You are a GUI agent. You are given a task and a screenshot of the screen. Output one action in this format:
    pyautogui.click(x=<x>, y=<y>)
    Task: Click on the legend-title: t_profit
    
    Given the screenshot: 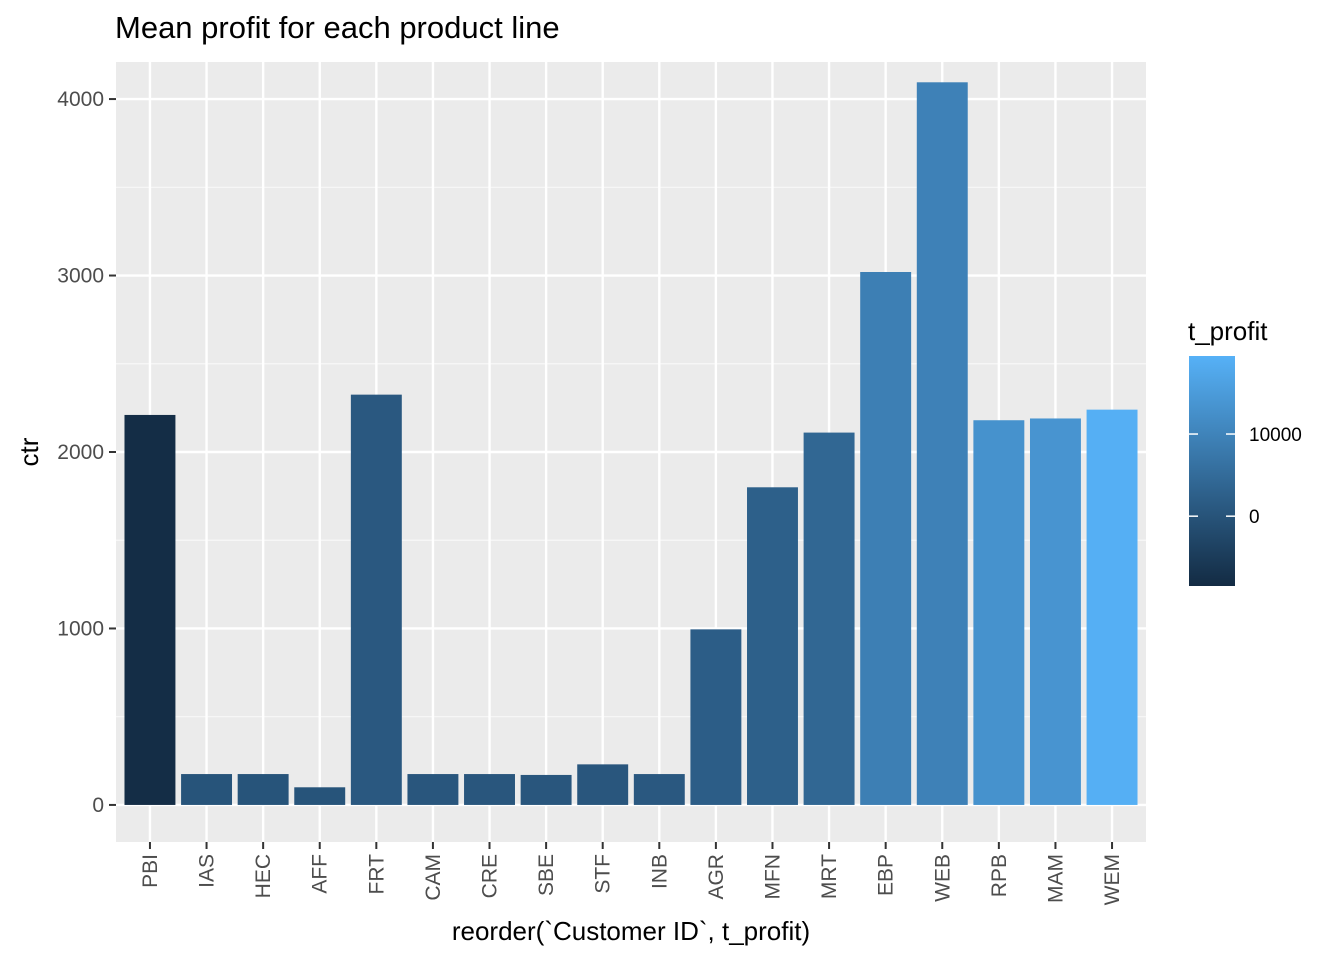 What is the action you would take?
    pyautogui.click(x=1228, y=331)
    